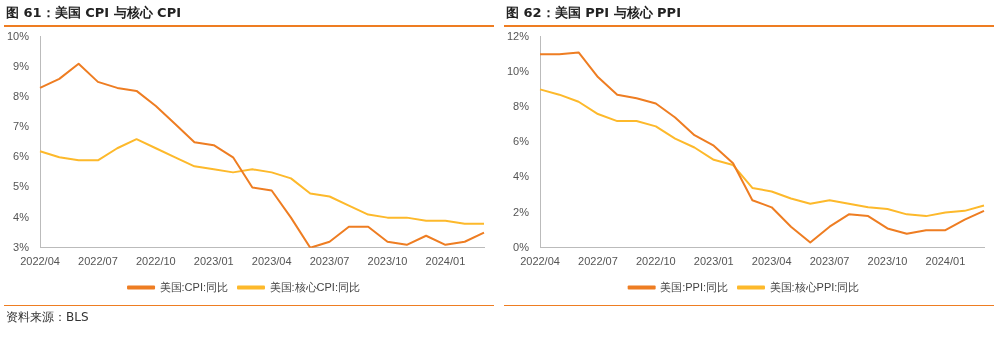 The height and width of the screenshot is (341, 1005). I want to click on y-tick-label: 3%, so click(21, 246).